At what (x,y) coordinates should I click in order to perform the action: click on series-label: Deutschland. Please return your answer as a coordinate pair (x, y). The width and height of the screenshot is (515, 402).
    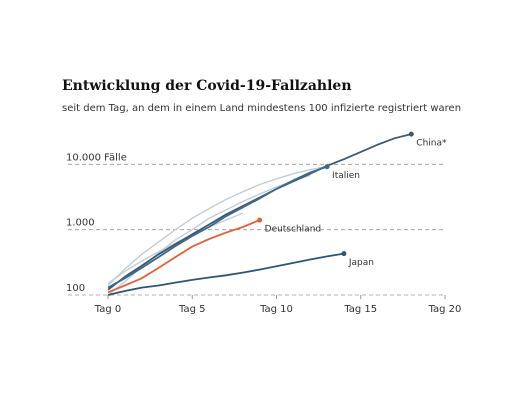
    Looking at the image, I should click on (293, 230).